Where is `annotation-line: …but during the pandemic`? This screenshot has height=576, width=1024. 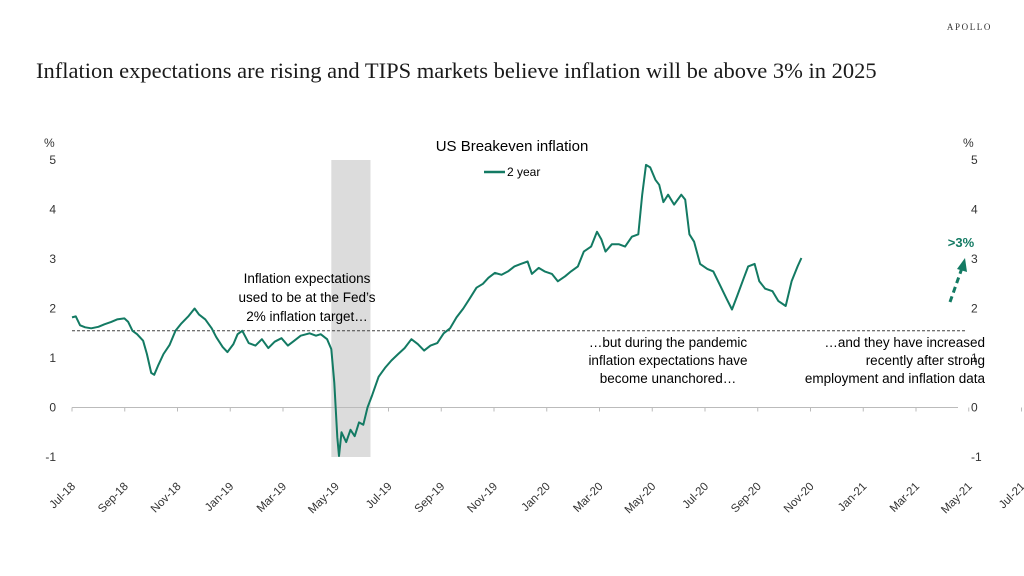 annotation-line: …but during the pandemic is located at coordinates (668, 342).